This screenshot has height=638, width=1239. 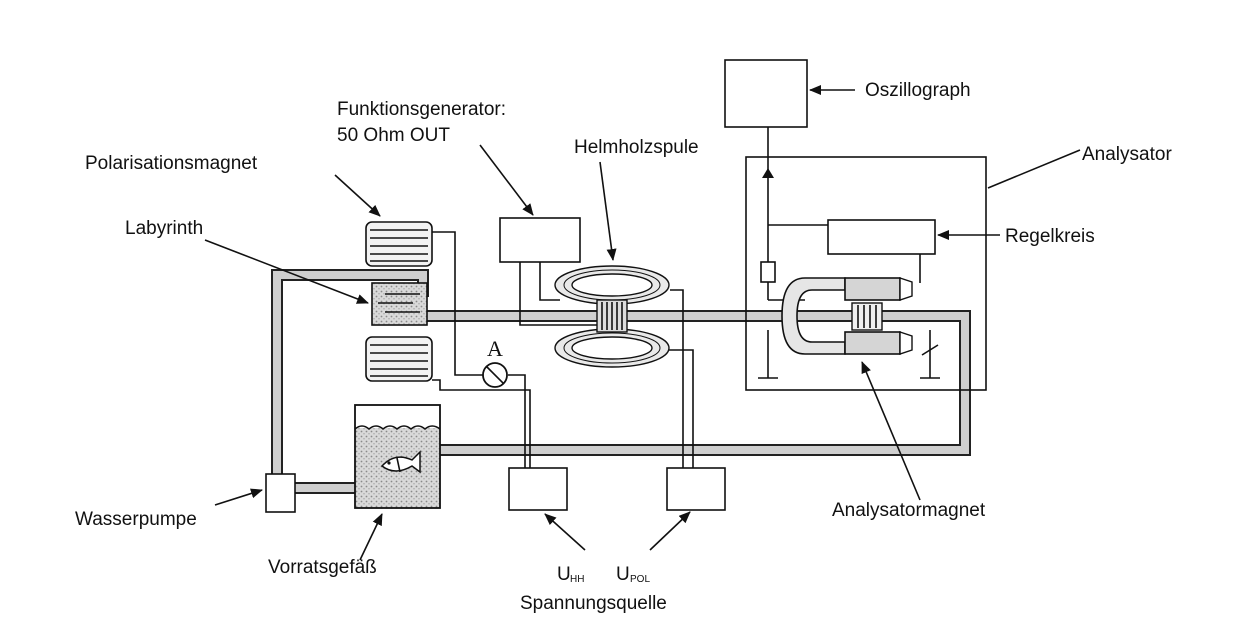 I want to click on labyrinth, so click(x=399, y=304).